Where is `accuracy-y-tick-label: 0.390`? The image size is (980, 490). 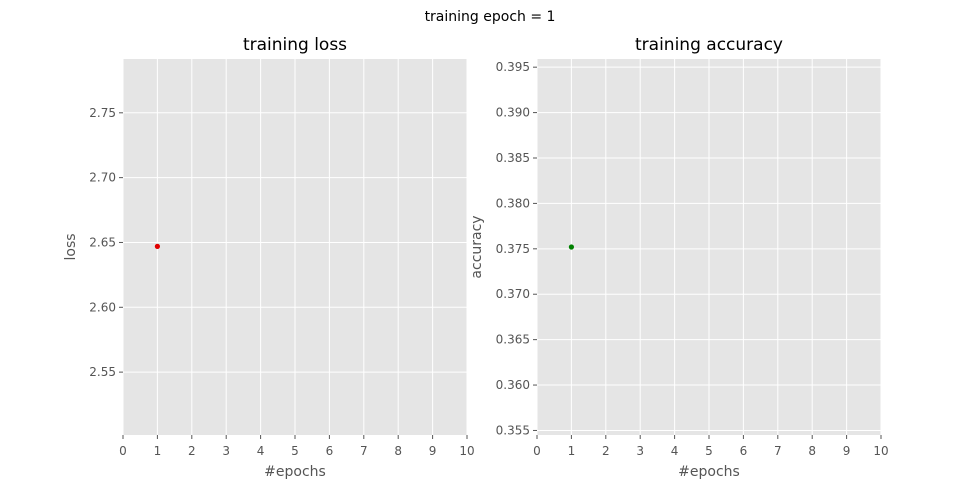
accuracy-y-tick-label: 0.390 is located at coordinates (513, 113).